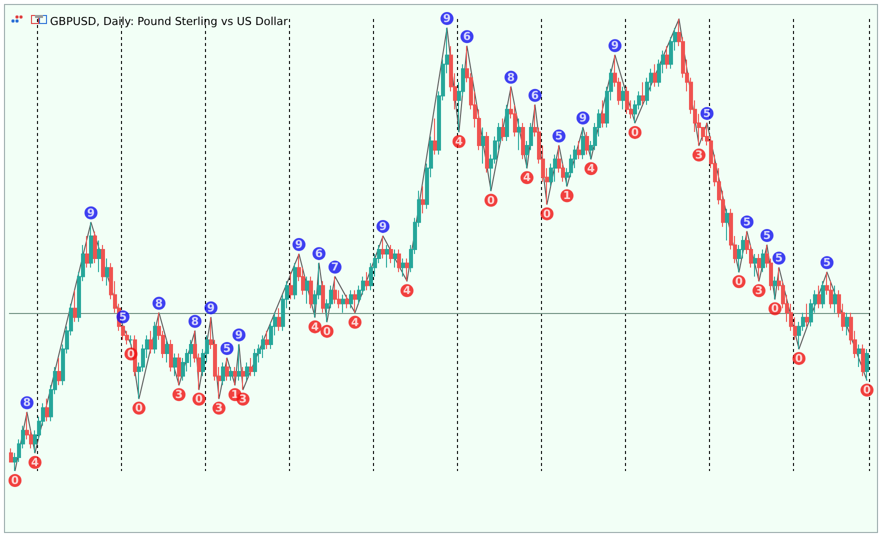  I want to click on chart-title: GBPUSD, Daily: Pound Sterling vs US Dollar, so click(169, 21).